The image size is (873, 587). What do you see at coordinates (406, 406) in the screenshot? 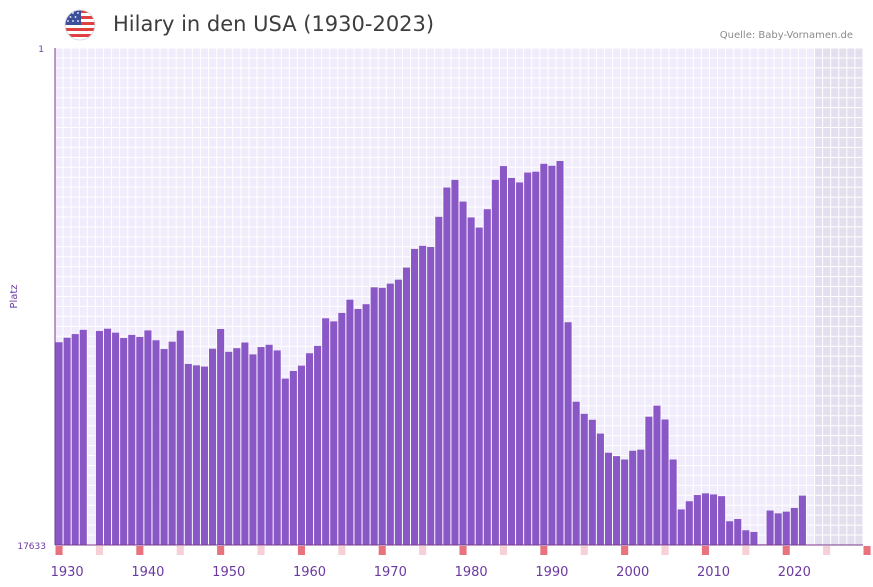
I see `bar-1972` at bounding box center [406, 406].